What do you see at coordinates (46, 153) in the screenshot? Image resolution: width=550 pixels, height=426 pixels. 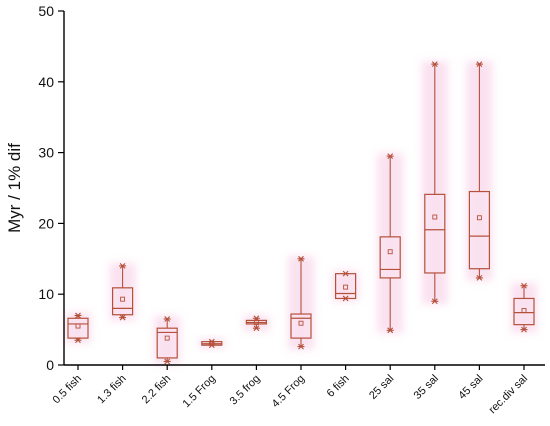 I see `y-tick-label: 30` at bounding box center [46, 153].